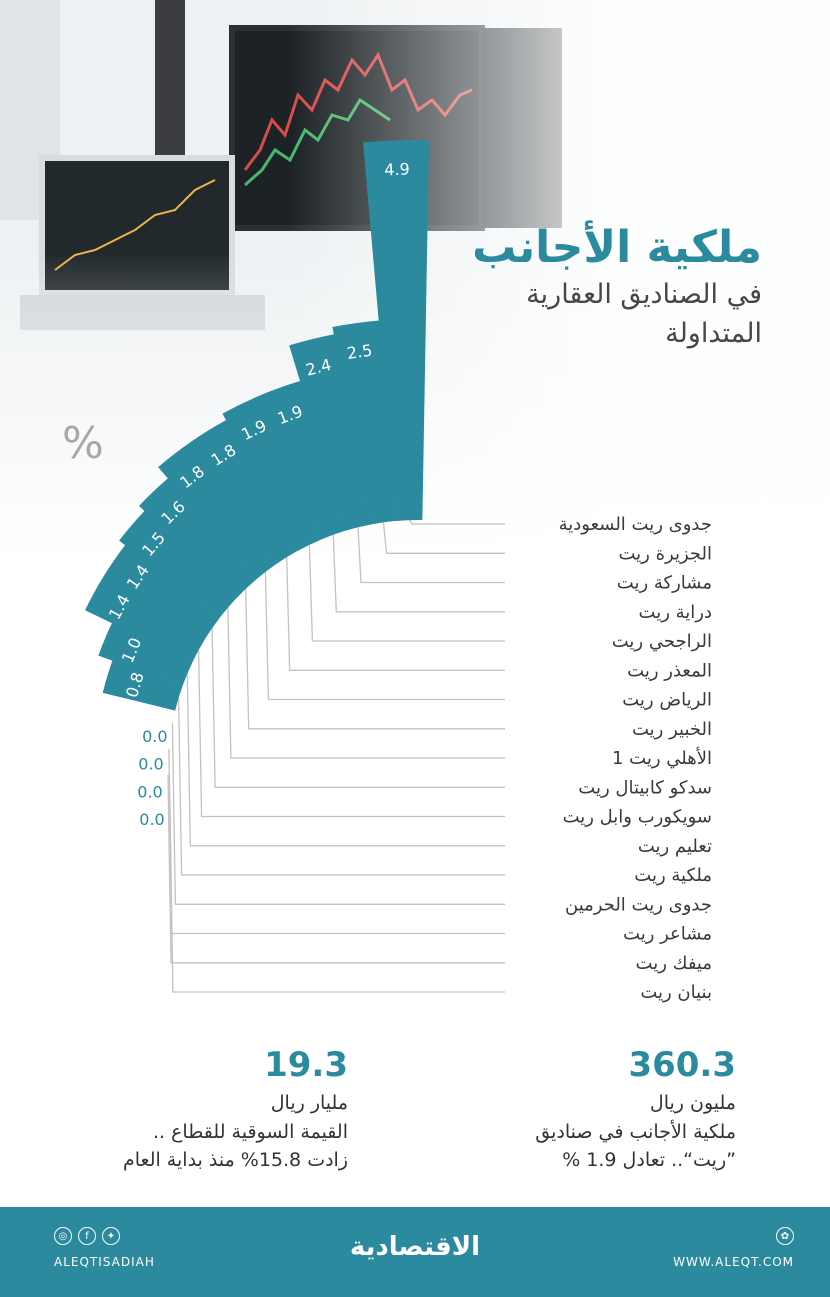 This screenshot has height=1297, width=830. What do you see at coordinates (134, 1248) in the screenshot?
I see `footer-social: ◎ f ✦ ALEQTISADIAH` at bounding box center [134, 1248].